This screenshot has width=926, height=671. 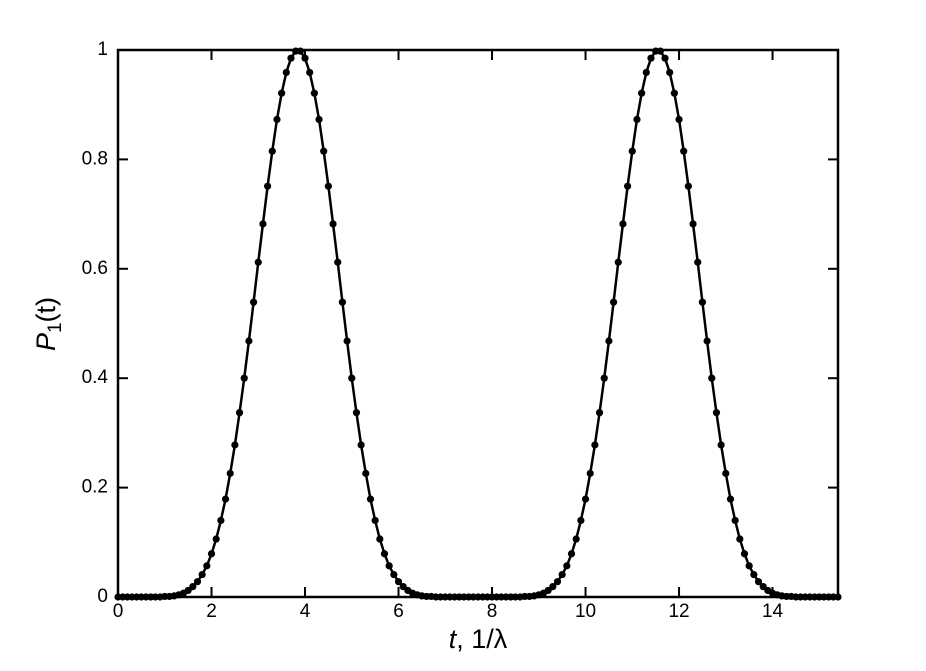 What do you see at coordinates (585, 611) in the screenshot?
I see `x-tick-label: 10` at bounding box center [585, 611].